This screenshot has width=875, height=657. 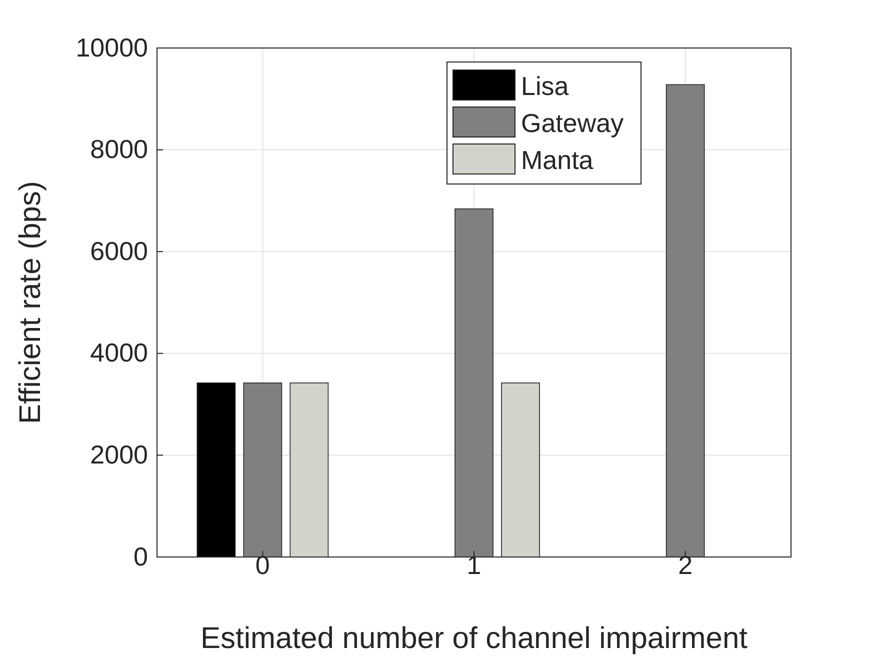 I want to click on legend-label: Manta, so click(x=557, y=160).